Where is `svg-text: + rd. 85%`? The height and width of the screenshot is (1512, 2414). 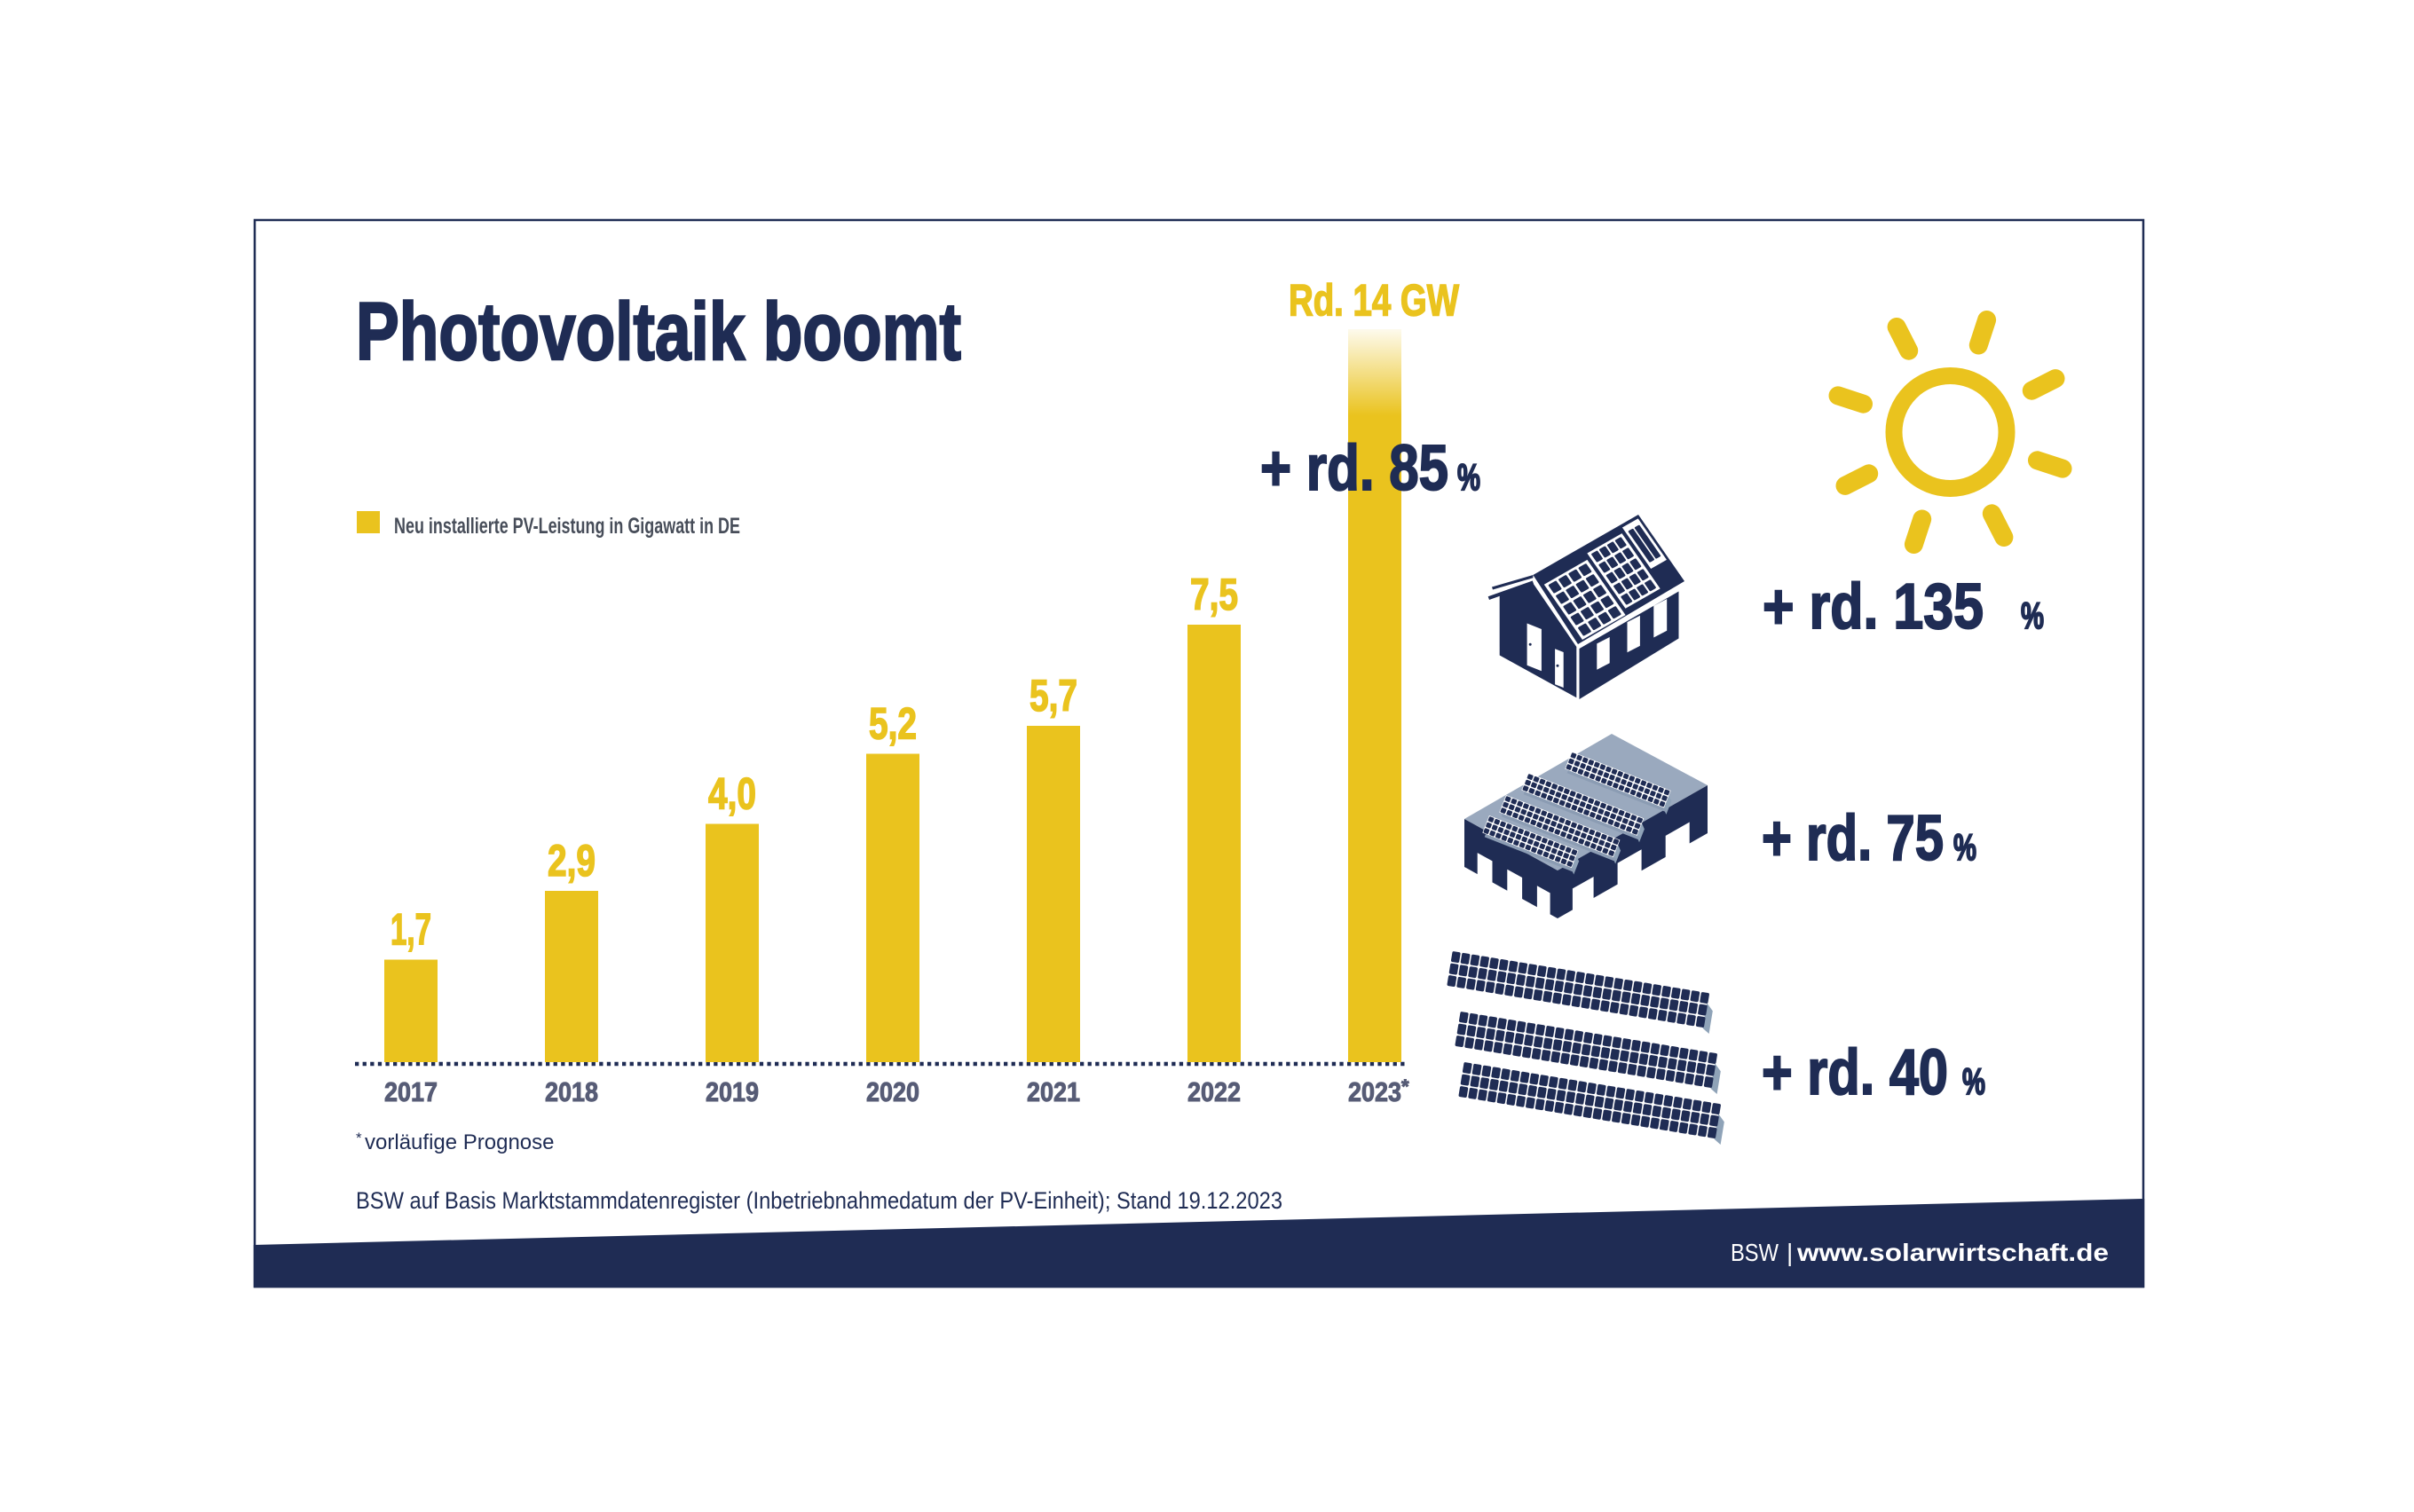 svg-text: + rd. 85% is located at coordinates (1370, 468).